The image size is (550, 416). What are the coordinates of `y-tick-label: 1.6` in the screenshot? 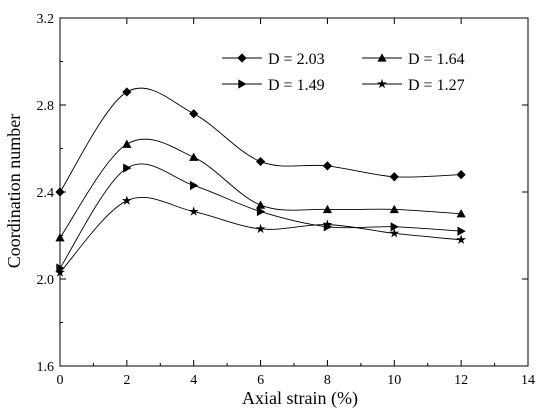 It's located at (46, 367).